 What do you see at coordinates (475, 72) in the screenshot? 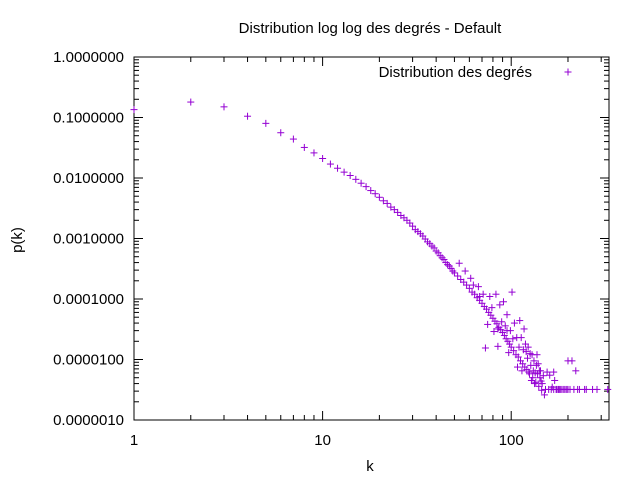
I see `legend: Distribution des degrés` at bounding box center [475, 72].